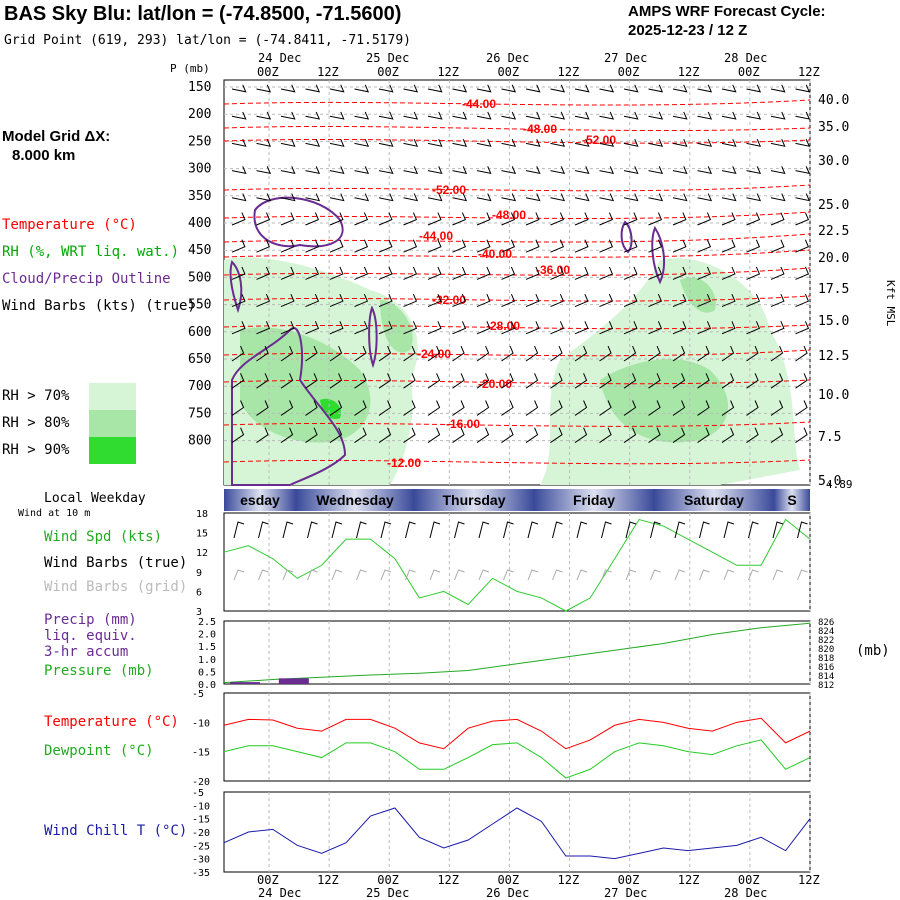  I want to click on precip-tick: 1.5, so click(207, 647).